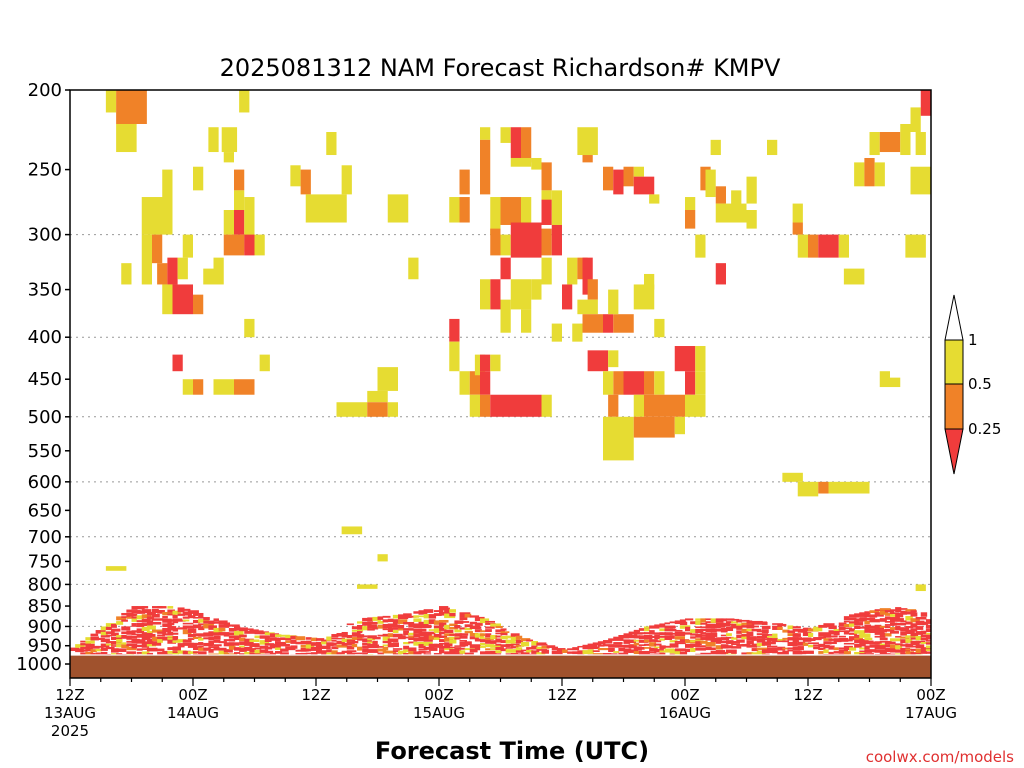 This screenshot has height=768, width=1024. Describe the element at coordinates (954, 317) in the screenshot. I see `colorbar-top-arrow` at that location.